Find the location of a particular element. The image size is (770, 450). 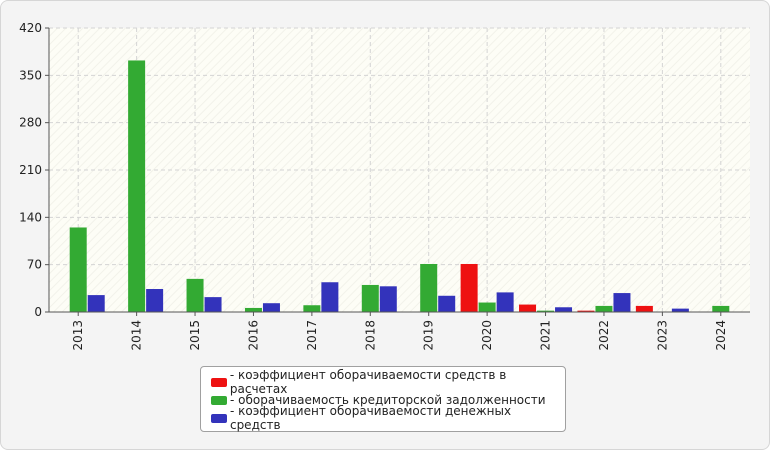

x-tick-label: 2024 is located at coordinates (721, 335).